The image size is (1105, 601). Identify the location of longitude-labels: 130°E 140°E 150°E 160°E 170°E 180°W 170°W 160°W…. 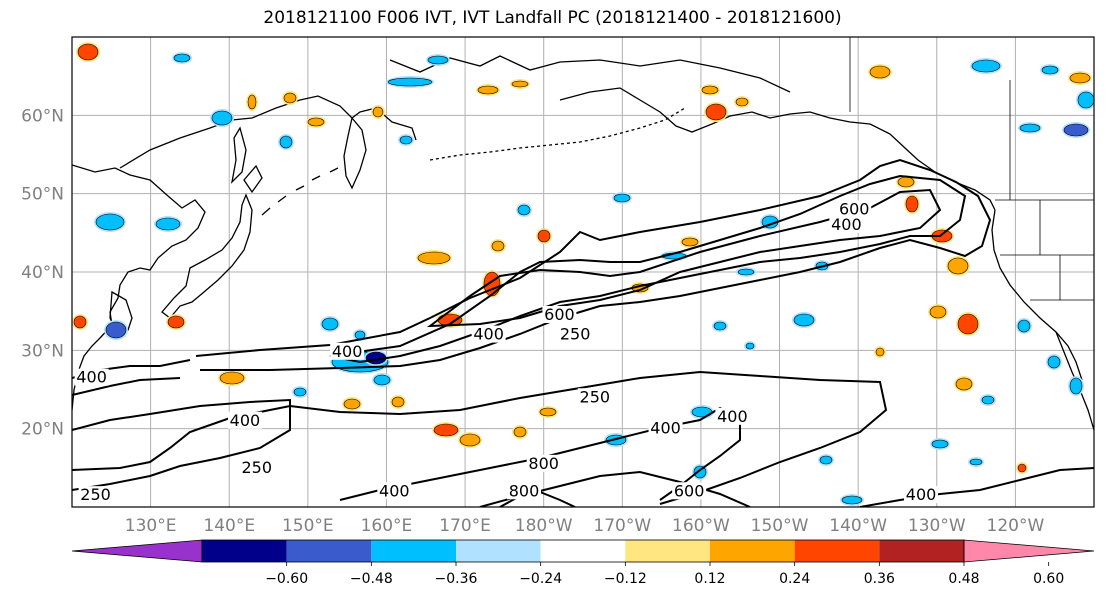
(585, 526).